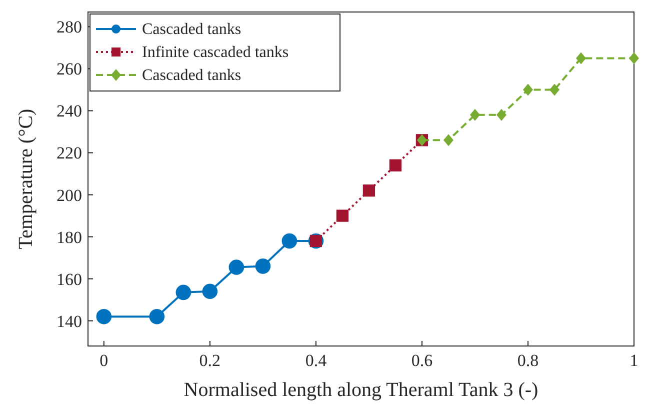  I want to click on x-tick-label: 0.4, so click(316, 360).